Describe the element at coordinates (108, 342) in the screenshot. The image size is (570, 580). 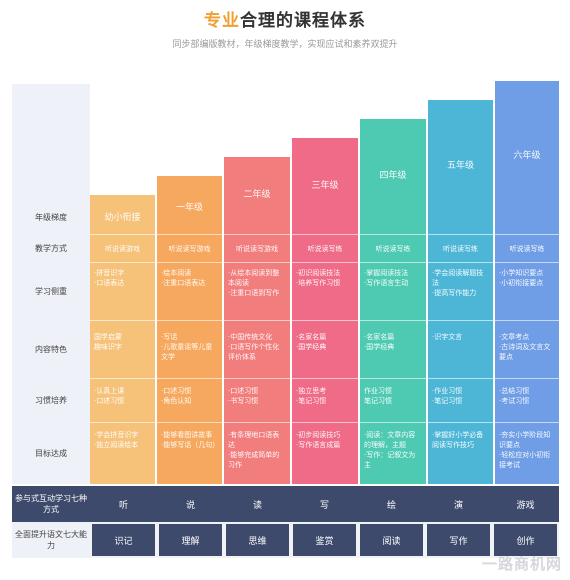
I see `content-cell-0: 国学启蒙 趣味识字` at that location.